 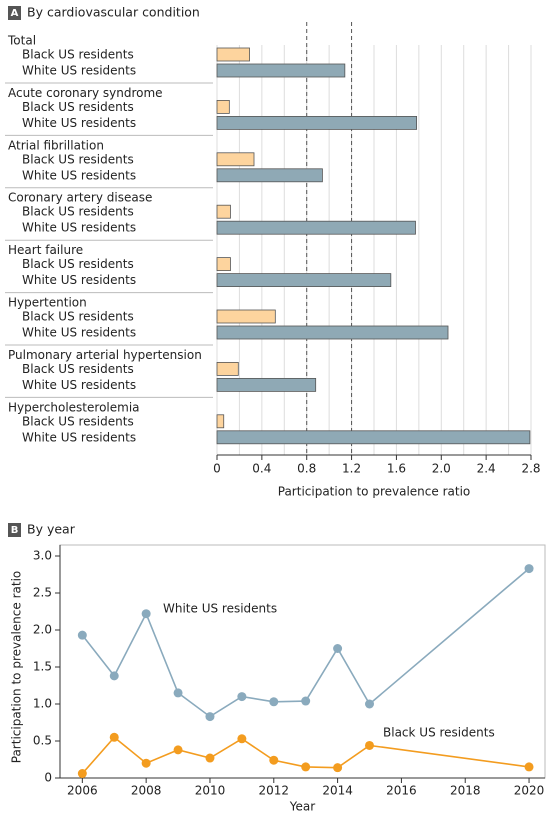 I want to click on category-label: Total, so click(x=21, y=41).